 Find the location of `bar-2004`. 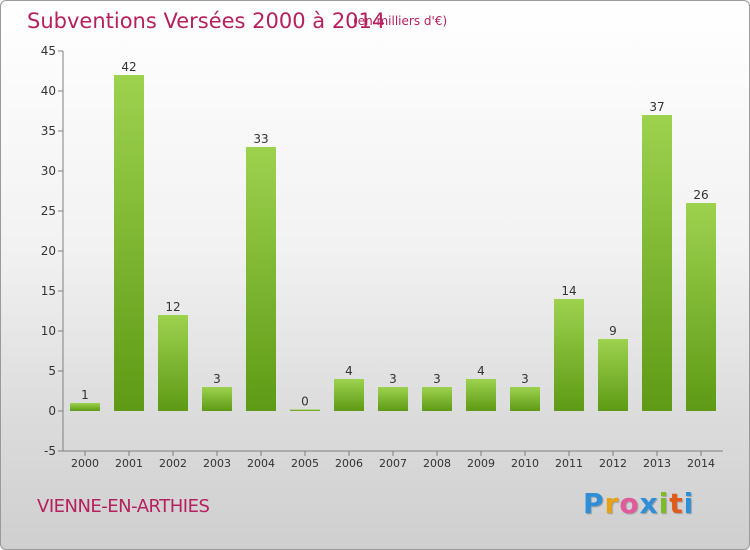

bar-2004 is located at coordinates (261, 279).